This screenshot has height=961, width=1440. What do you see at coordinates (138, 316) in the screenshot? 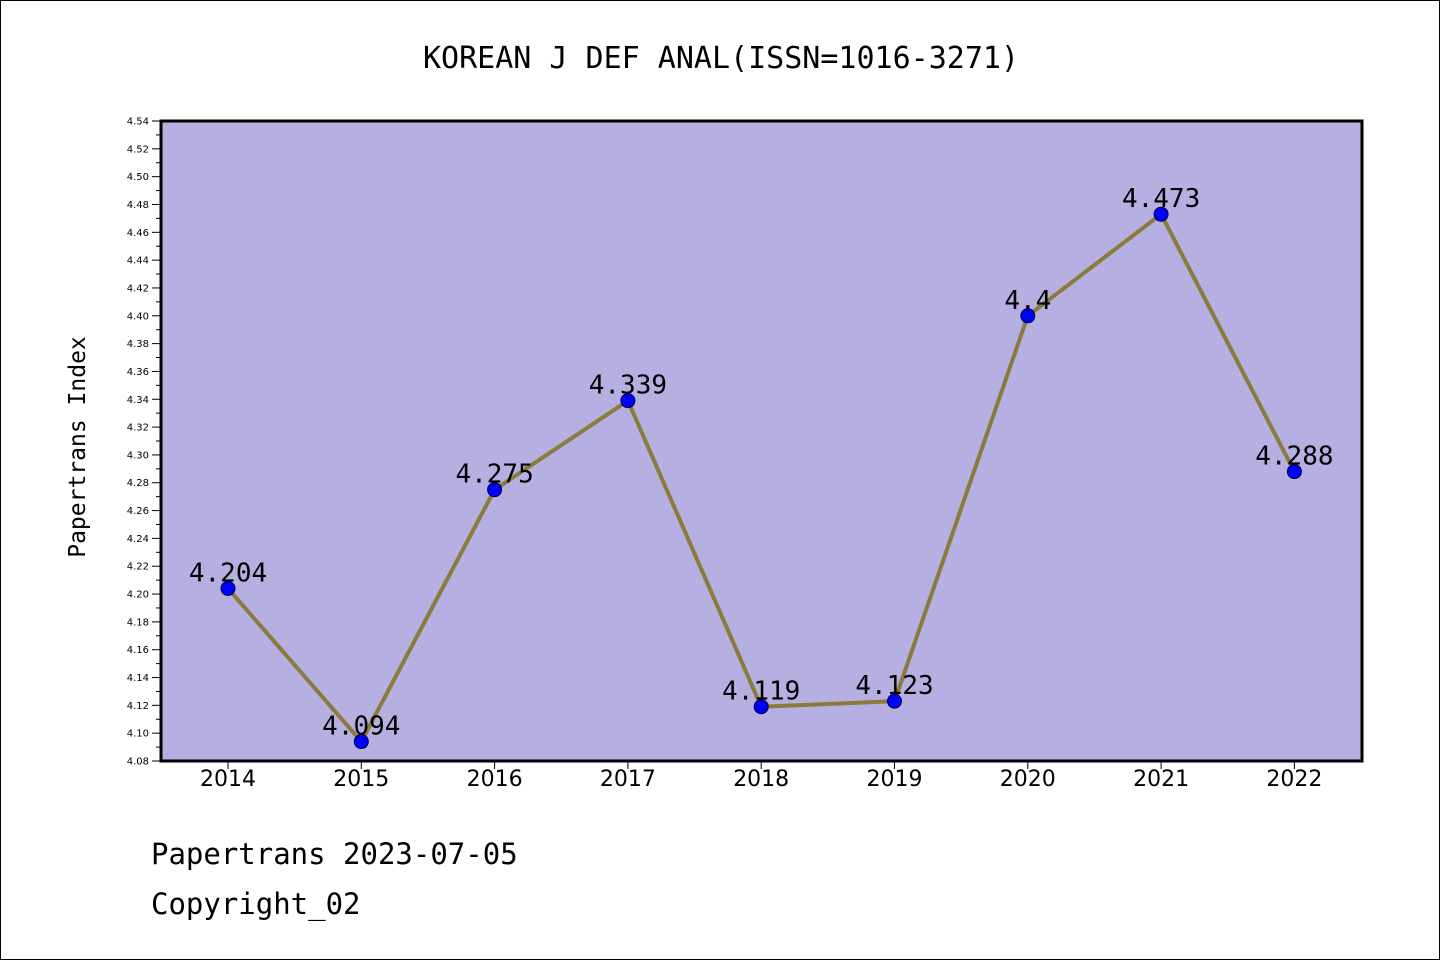
I see `y-tick-label: 4.40` at bounding box center [138, 316].